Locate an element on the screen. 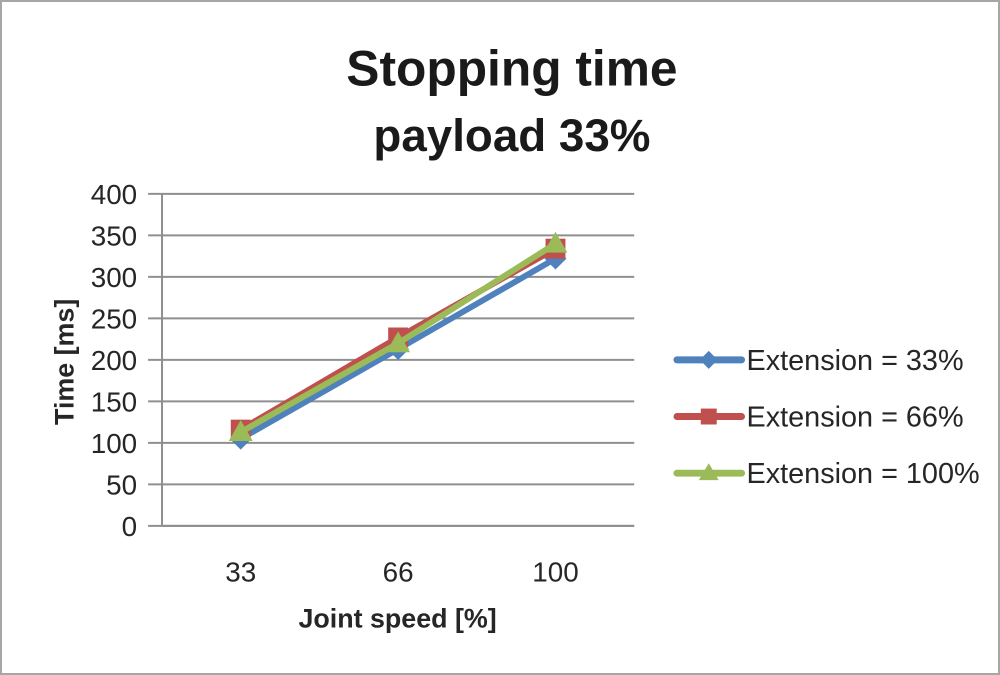 The width and height of the screenshot is (1000, 675). x-tick-label: 100 is located at coordinates (555, 572).